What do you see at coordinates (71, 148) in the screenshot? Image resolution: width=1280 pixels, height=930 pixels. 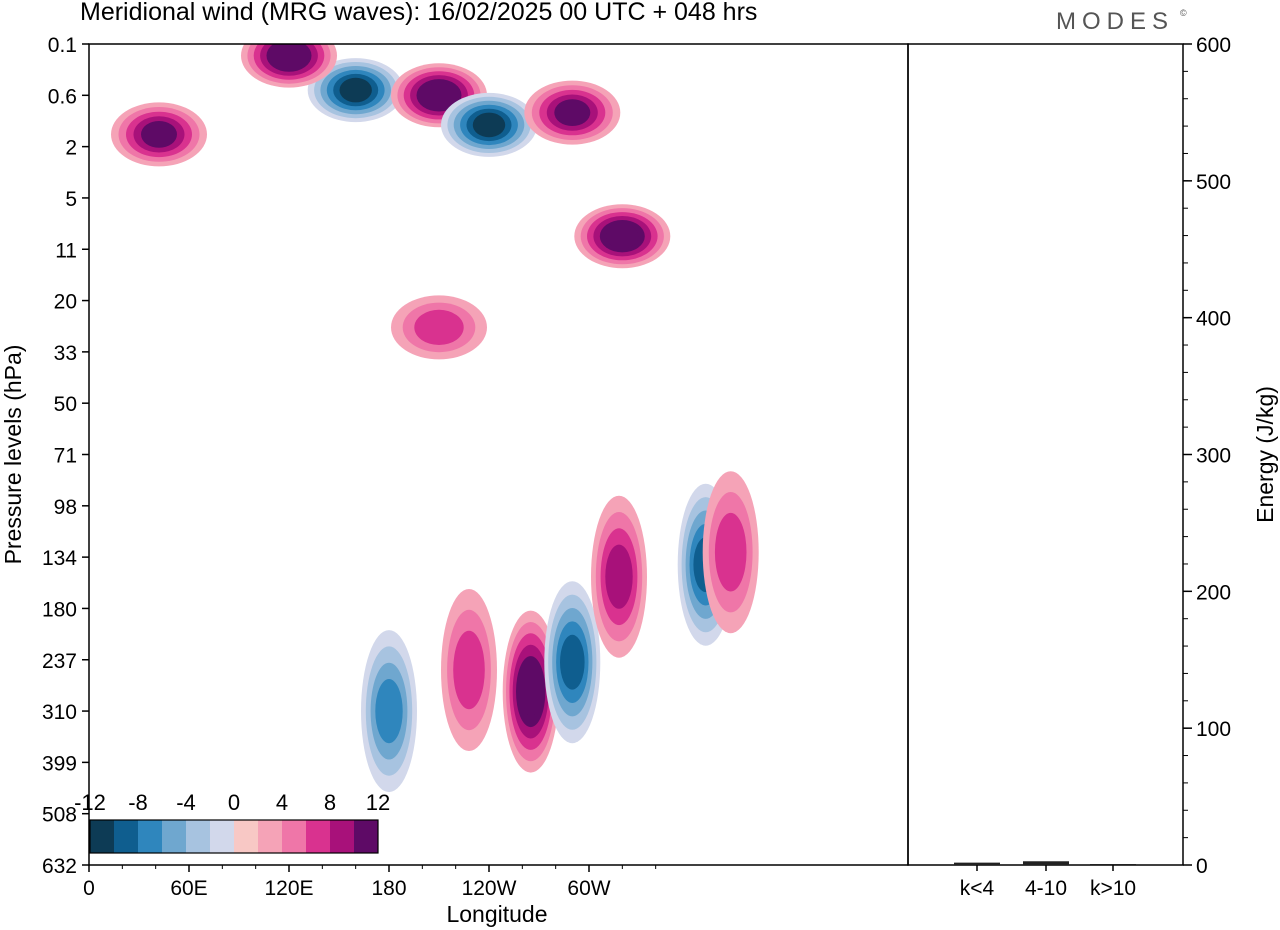 I see `y-tick-label: 2` at bounding box center [71, 148].